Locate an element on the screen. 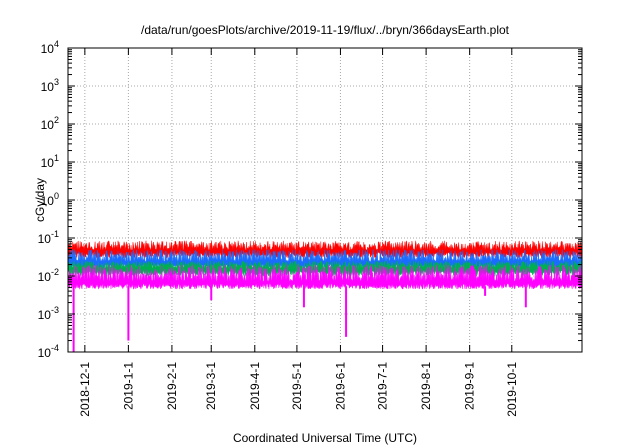  y-tick-label: 10¹ is located at coordinates (50, 161).